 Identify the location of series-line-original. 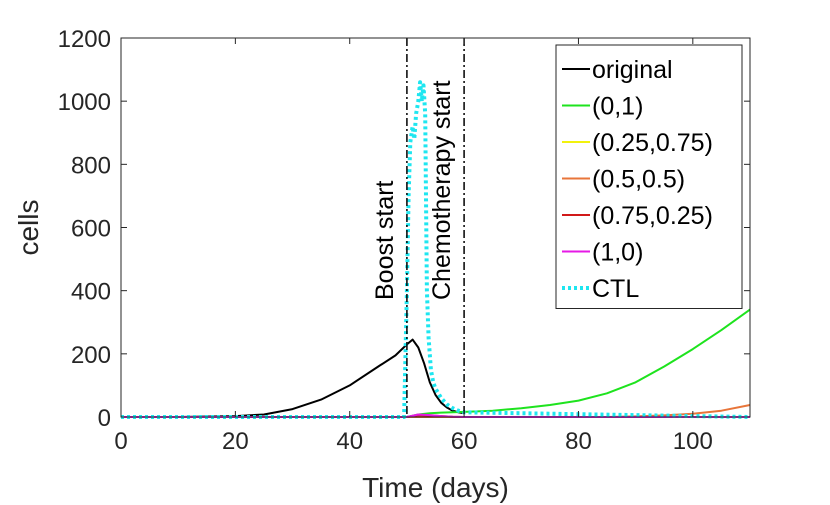
(293, 378).